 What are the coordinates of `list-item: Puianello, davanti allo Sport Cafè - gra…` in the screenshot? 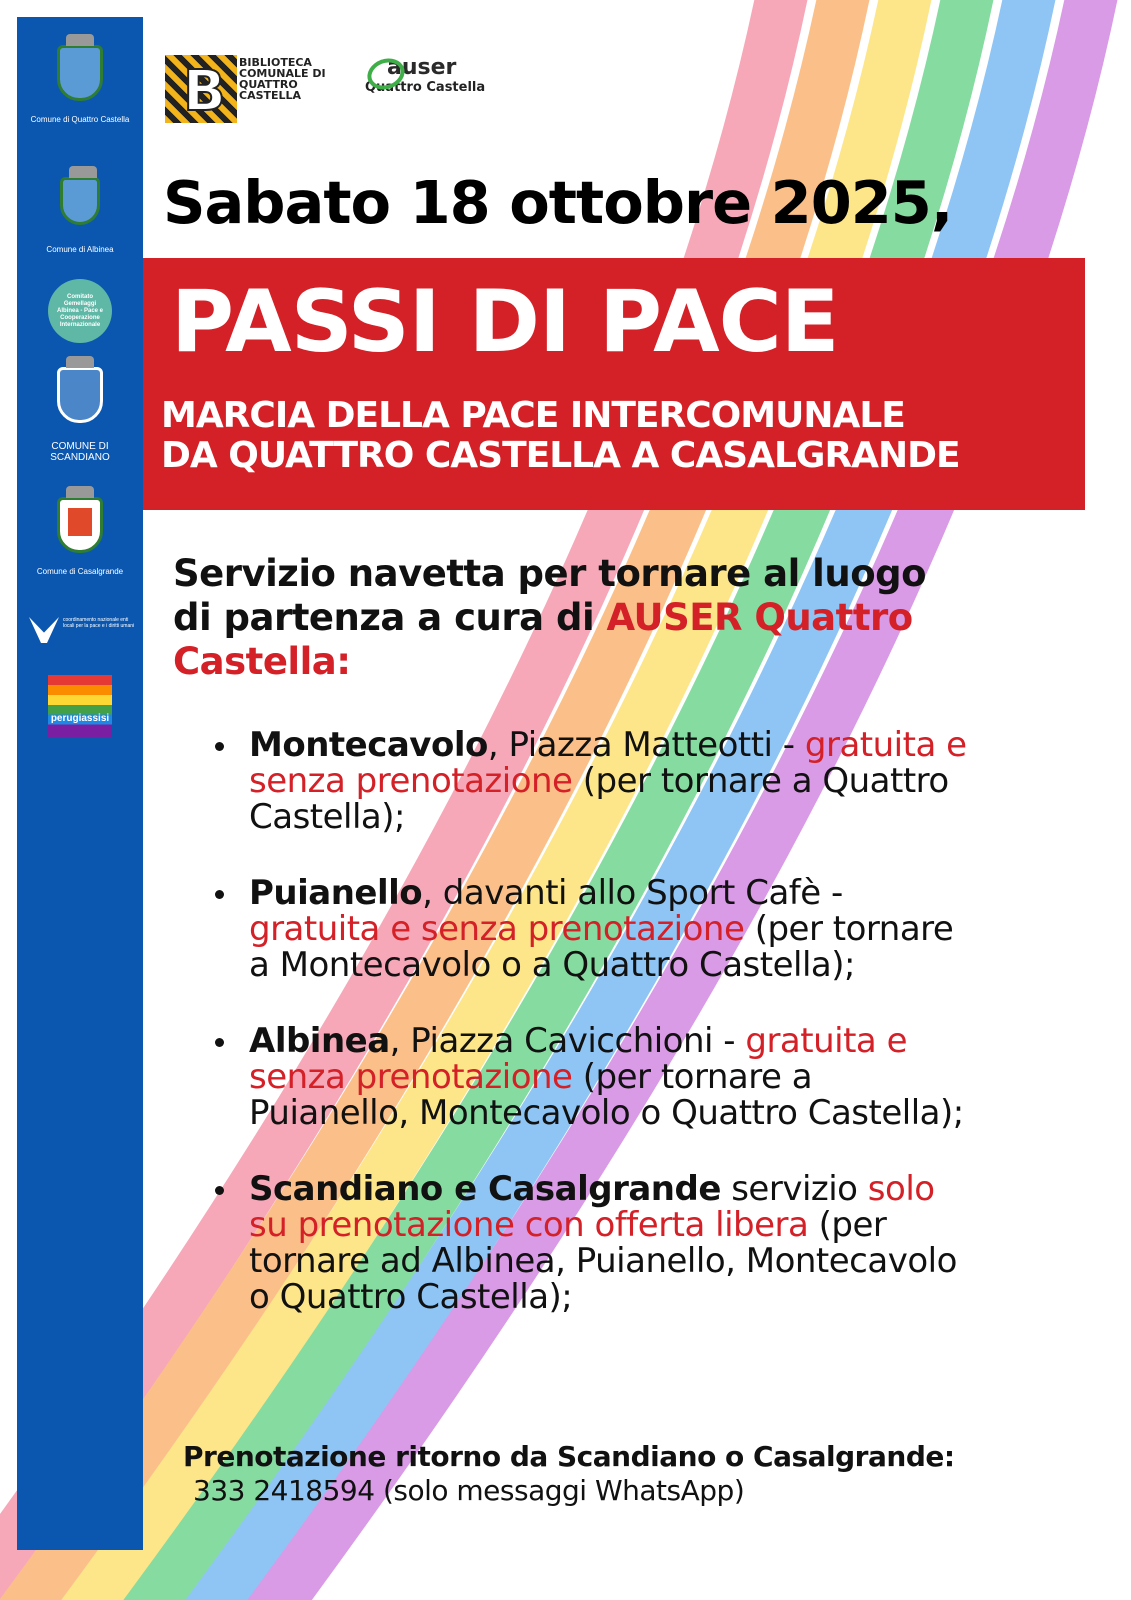 It's located at (595, 929).